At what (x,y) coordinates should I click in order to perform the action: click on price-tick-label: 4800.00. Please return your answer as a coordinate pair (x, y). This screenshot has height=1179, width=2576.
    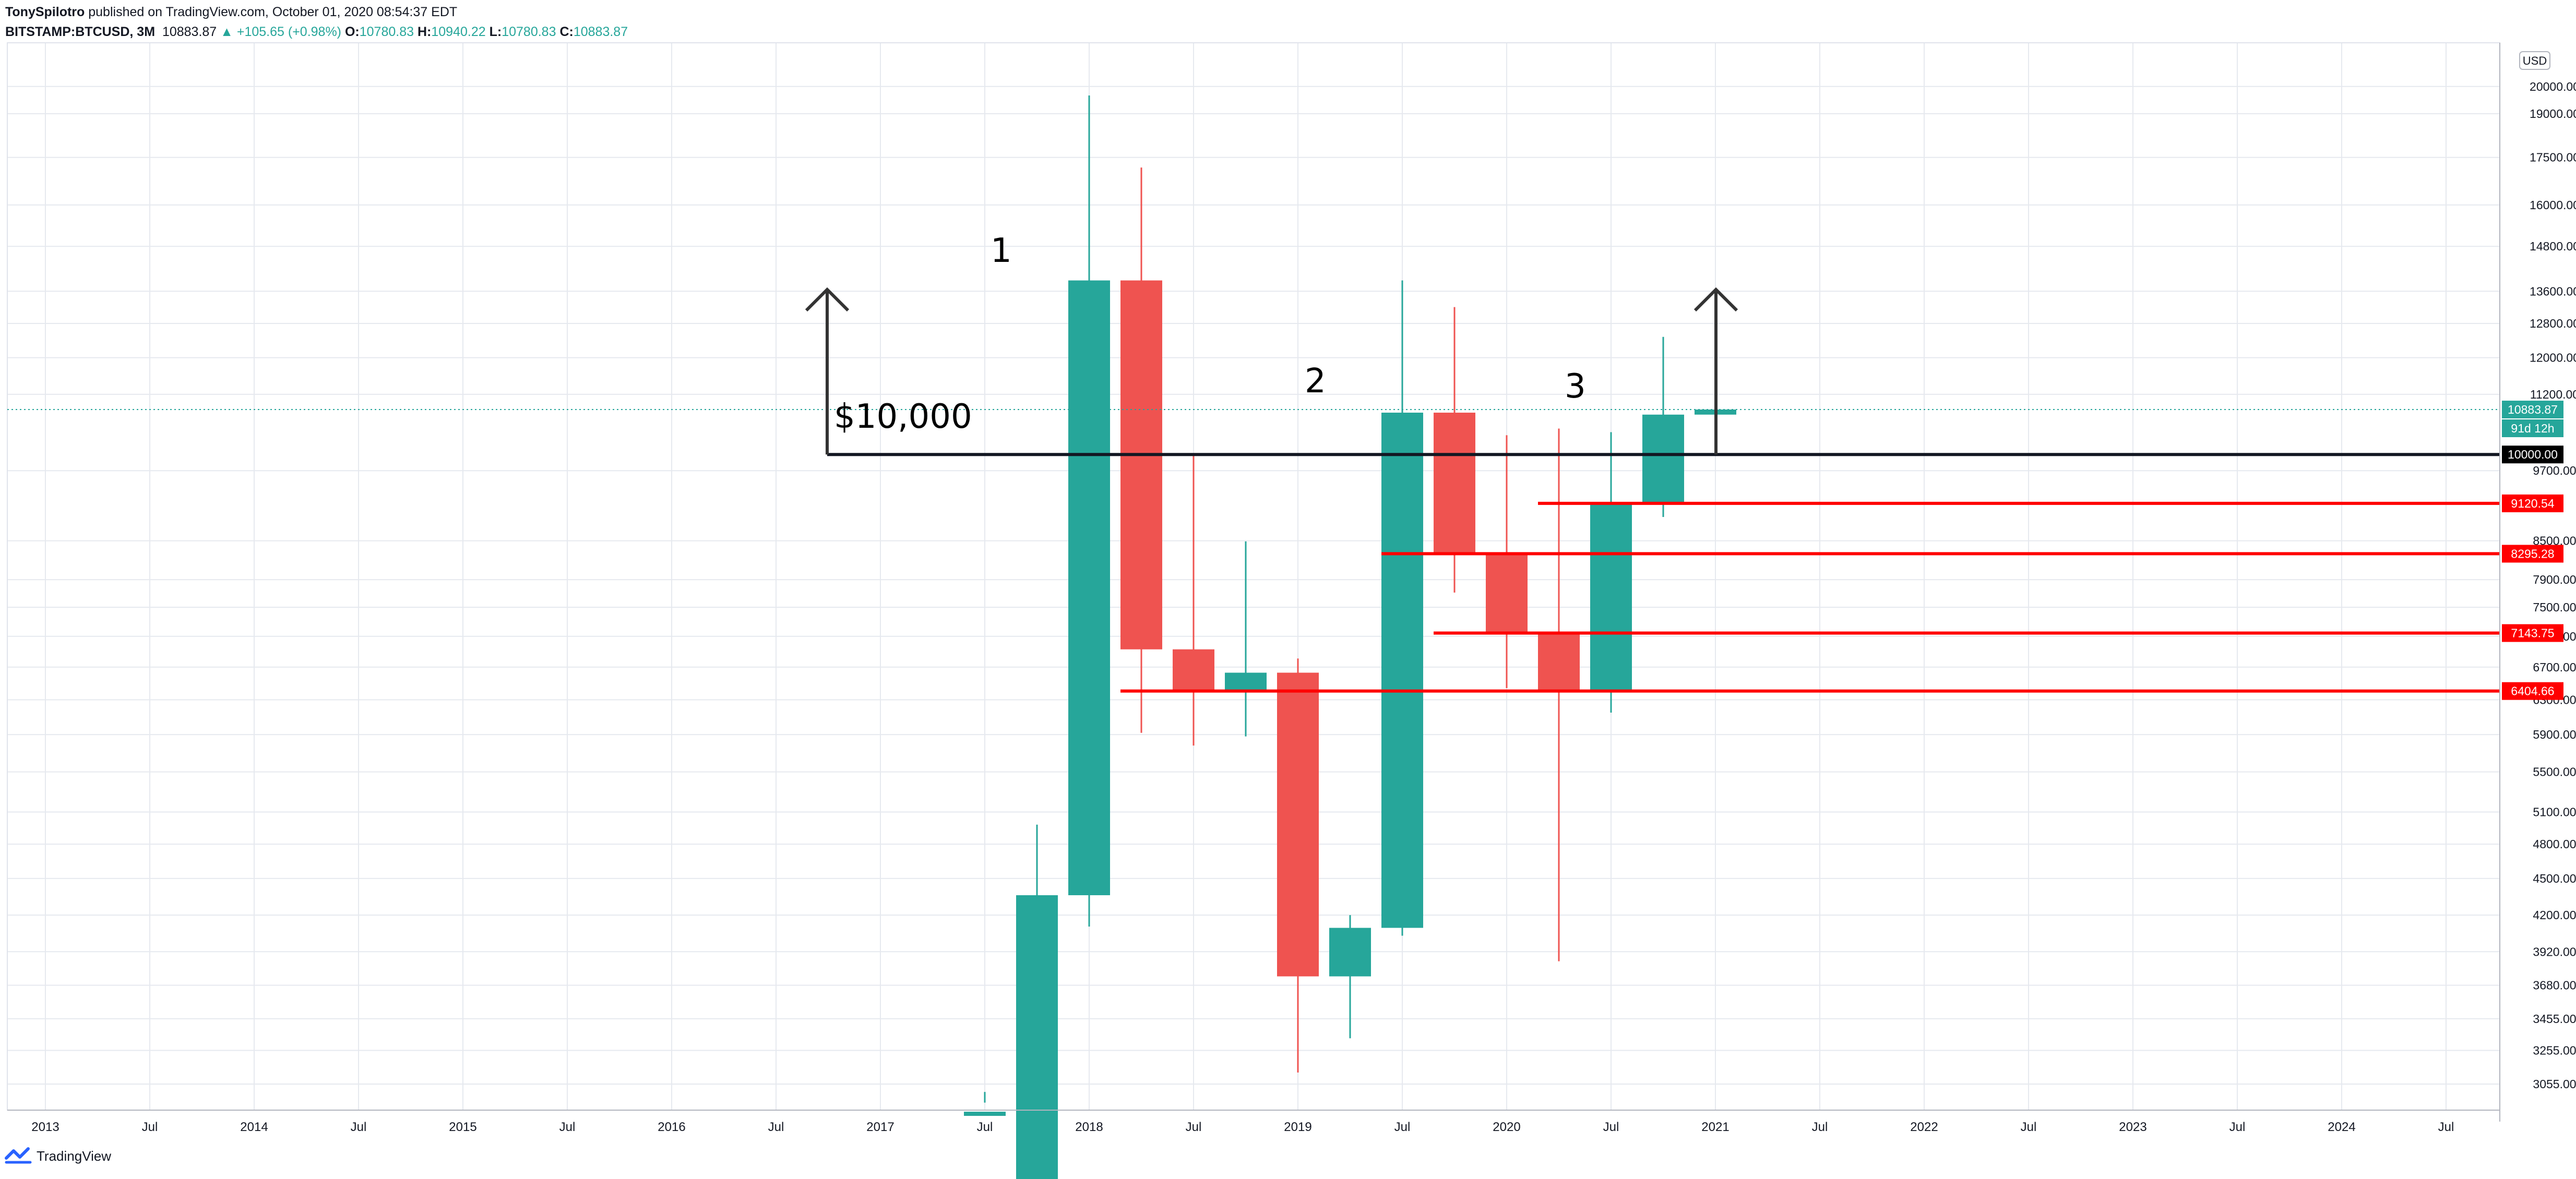
    Looking at the image, I should click on (2555, 844).